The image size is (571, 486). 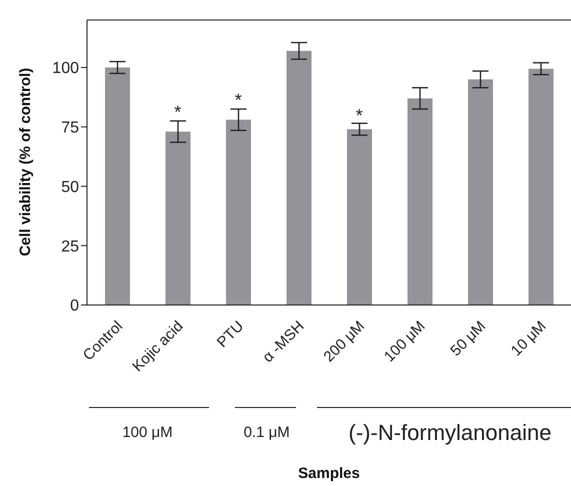 I want to click on y-tick-label: 50, so click(x=70, y=187).